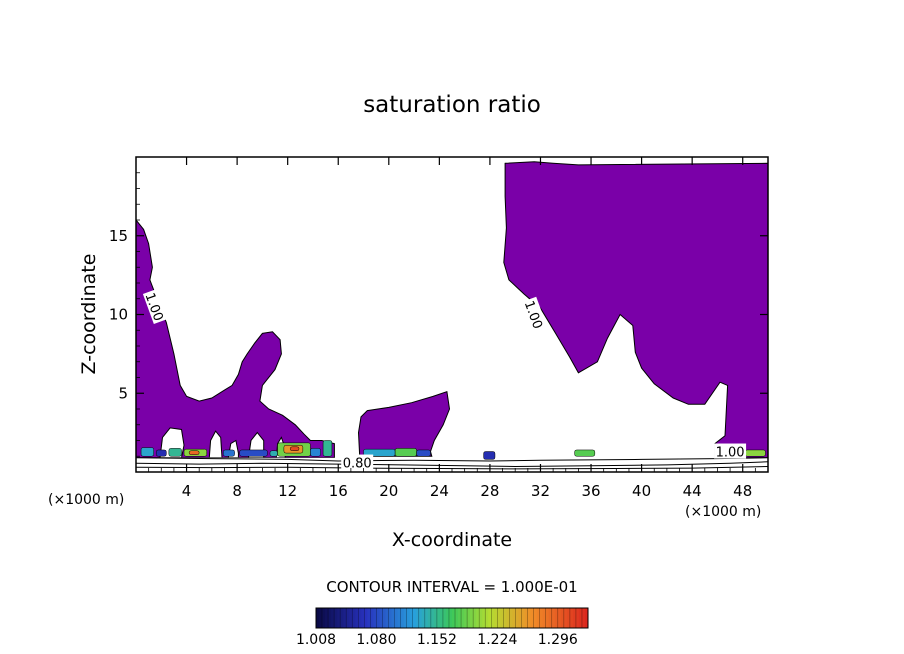 This screenshot has height=654, width=904. What do you see at coordinates (742, 491) in the screenshot?
I see `x-tick-label: 48` at bounding box center [742, 491].